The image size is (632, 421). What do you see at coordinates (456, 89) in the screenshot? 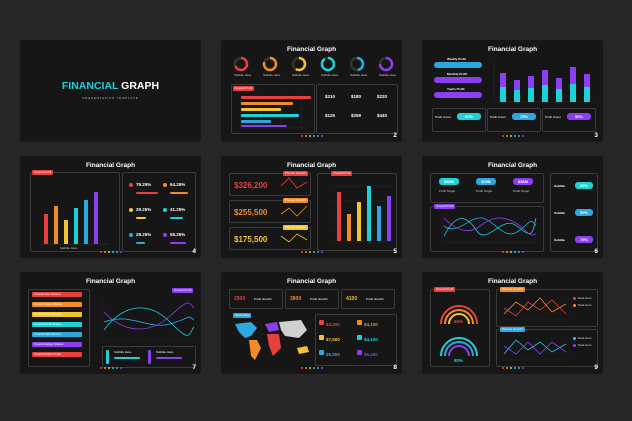
I see `profit-label: Yearly Profit` at bounding box center [456, 89].